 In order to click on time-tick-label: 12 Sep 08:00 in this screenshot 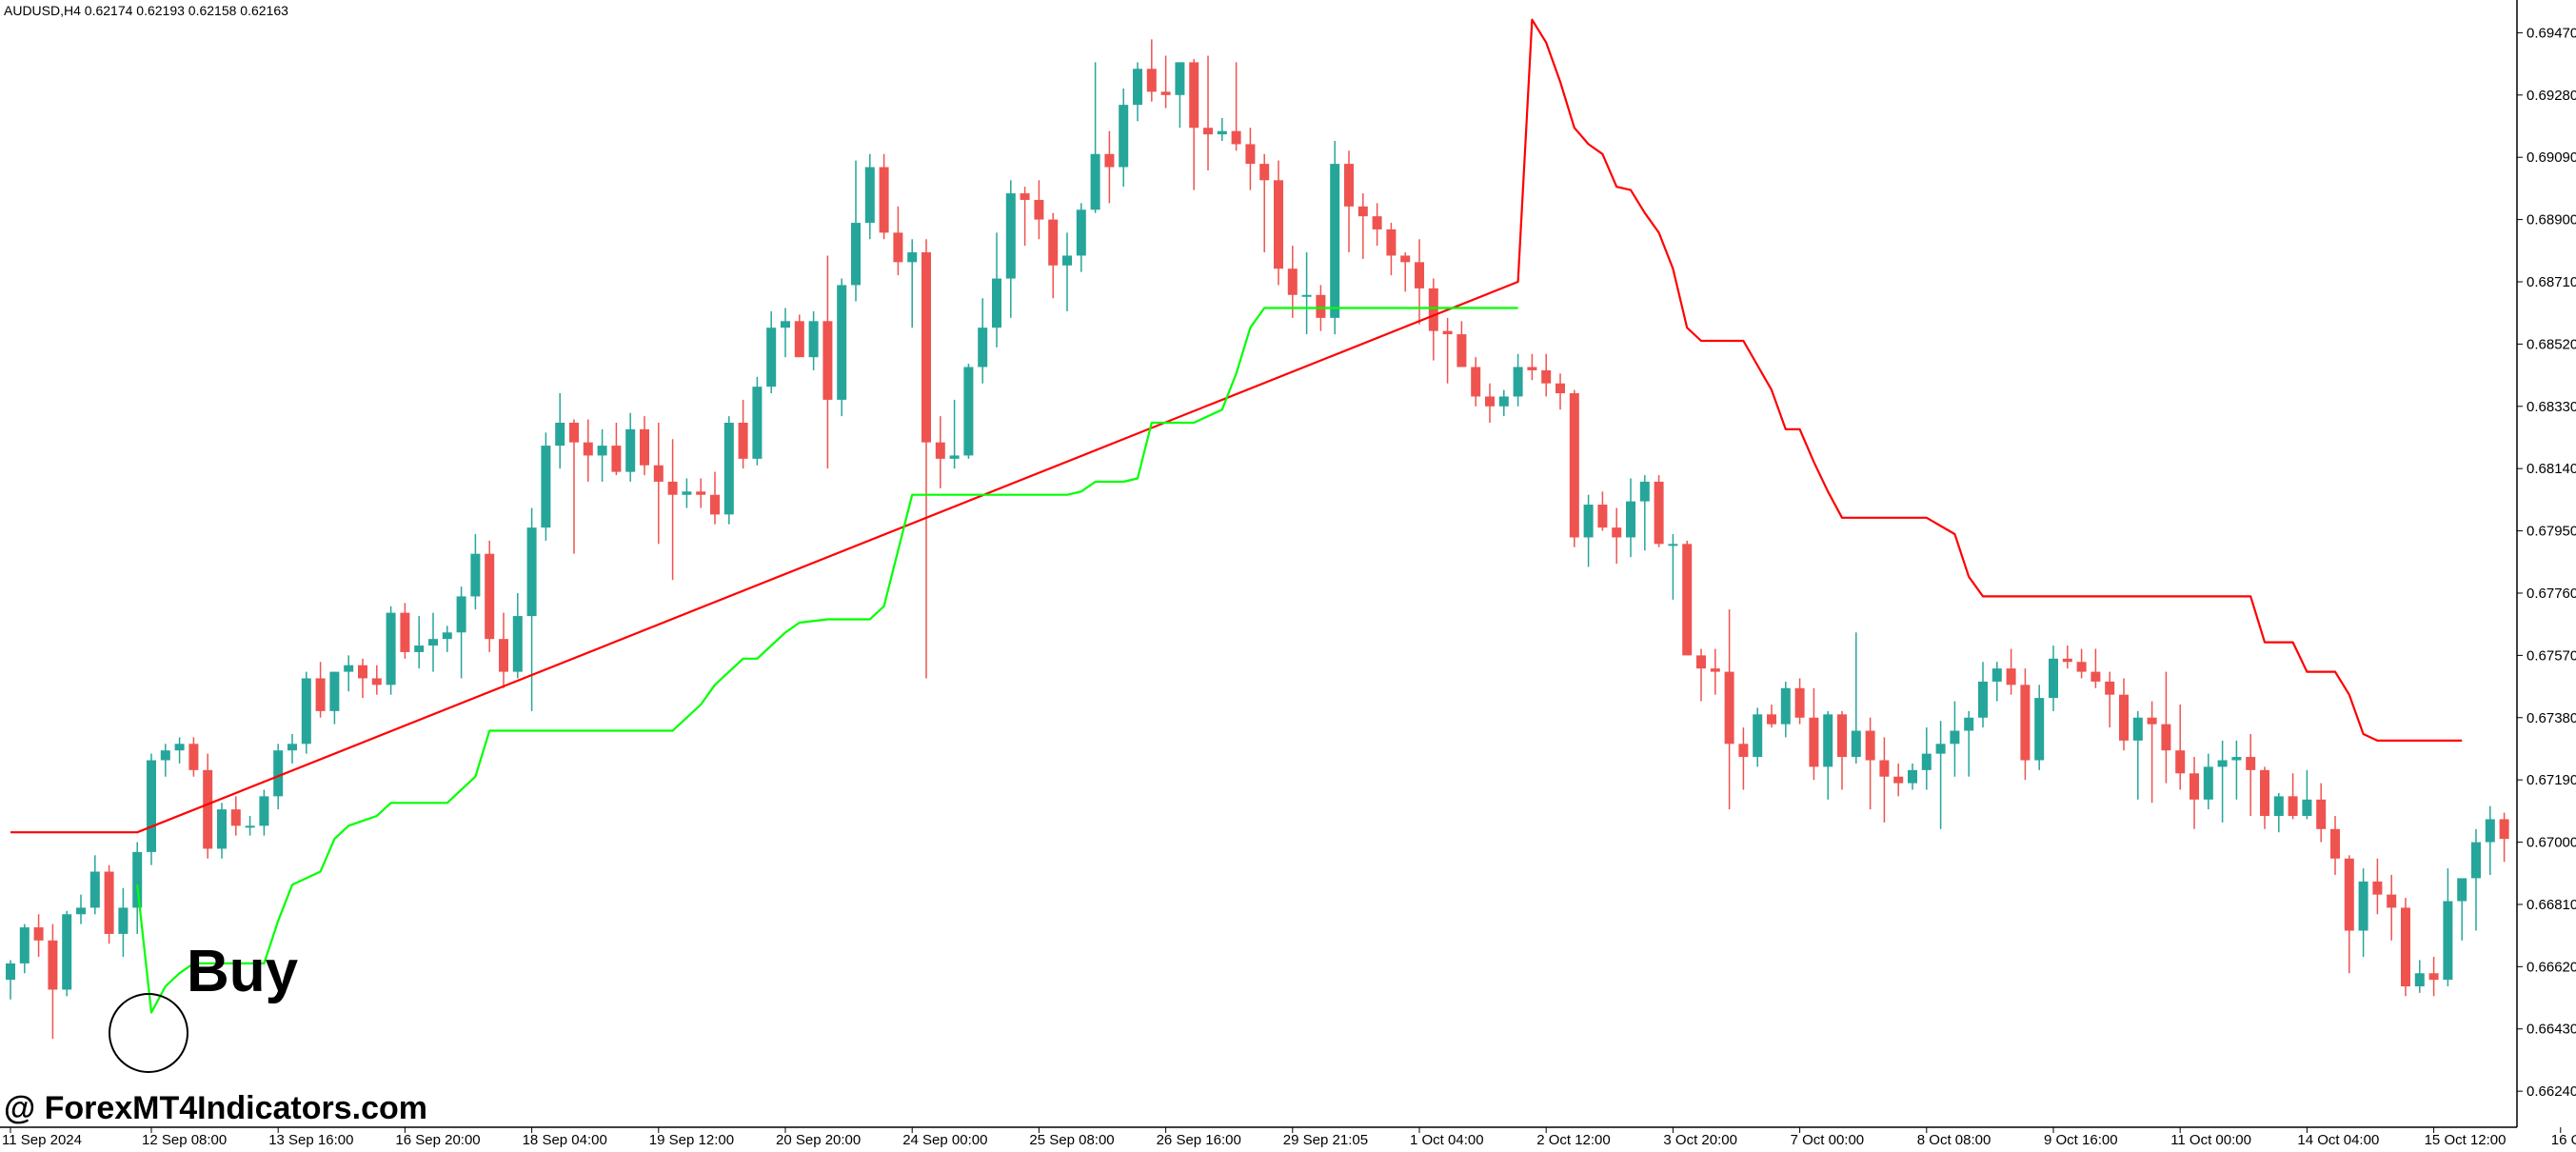, I will do `click(184, 1140)`.